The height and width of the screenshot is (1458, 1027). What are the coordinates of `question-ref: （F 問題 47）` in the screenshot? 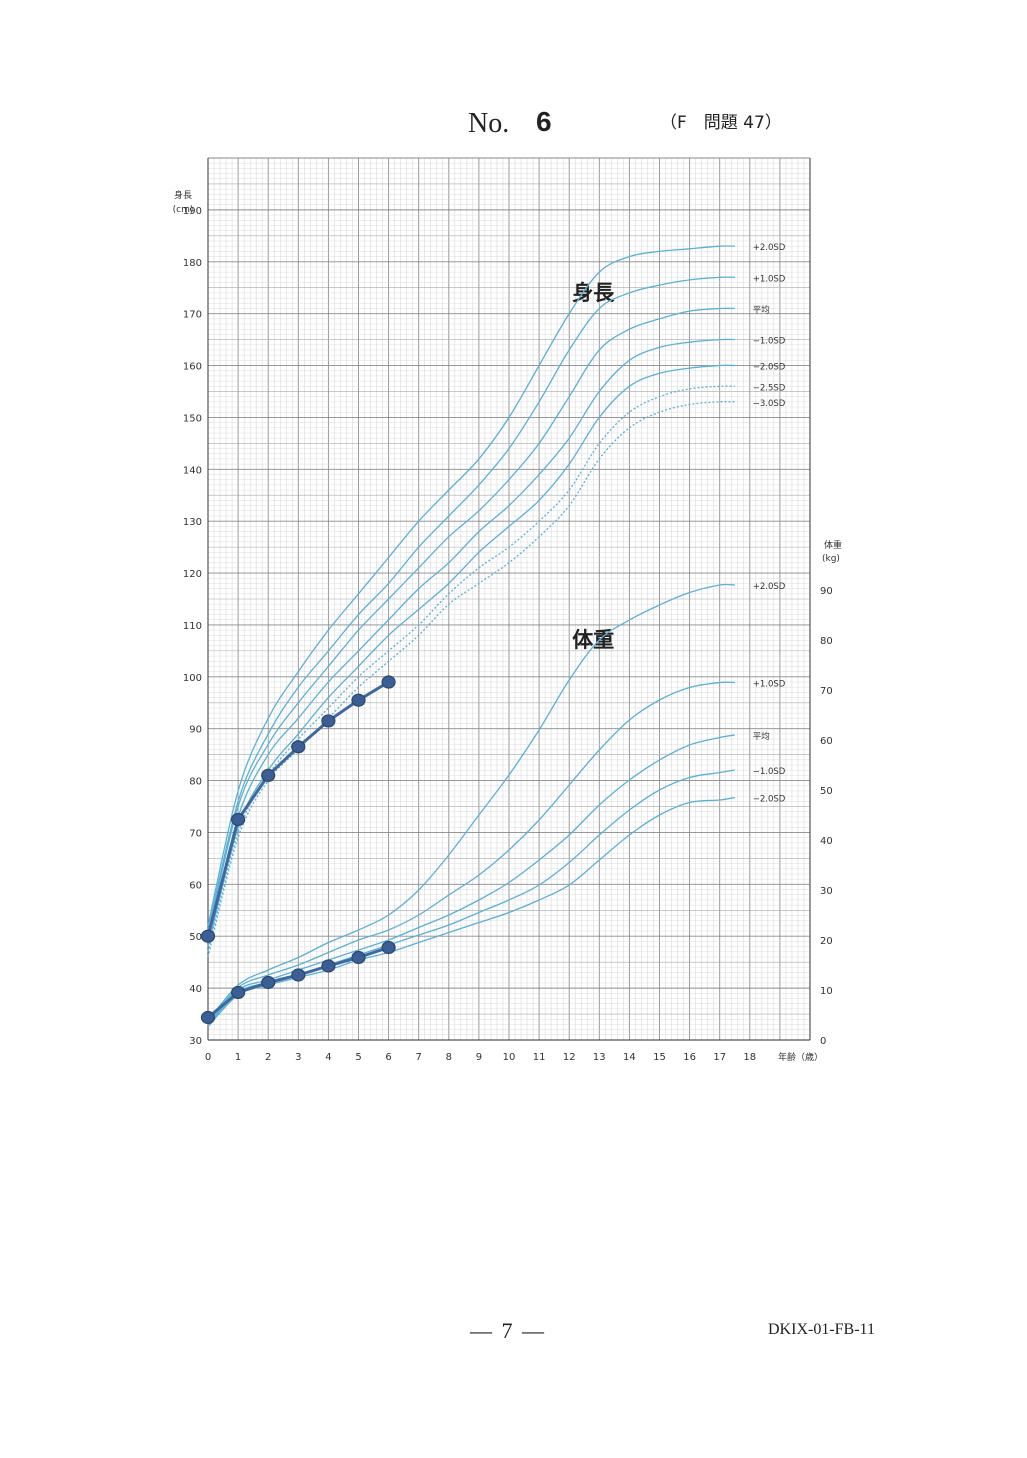 It's located at (721, 123).